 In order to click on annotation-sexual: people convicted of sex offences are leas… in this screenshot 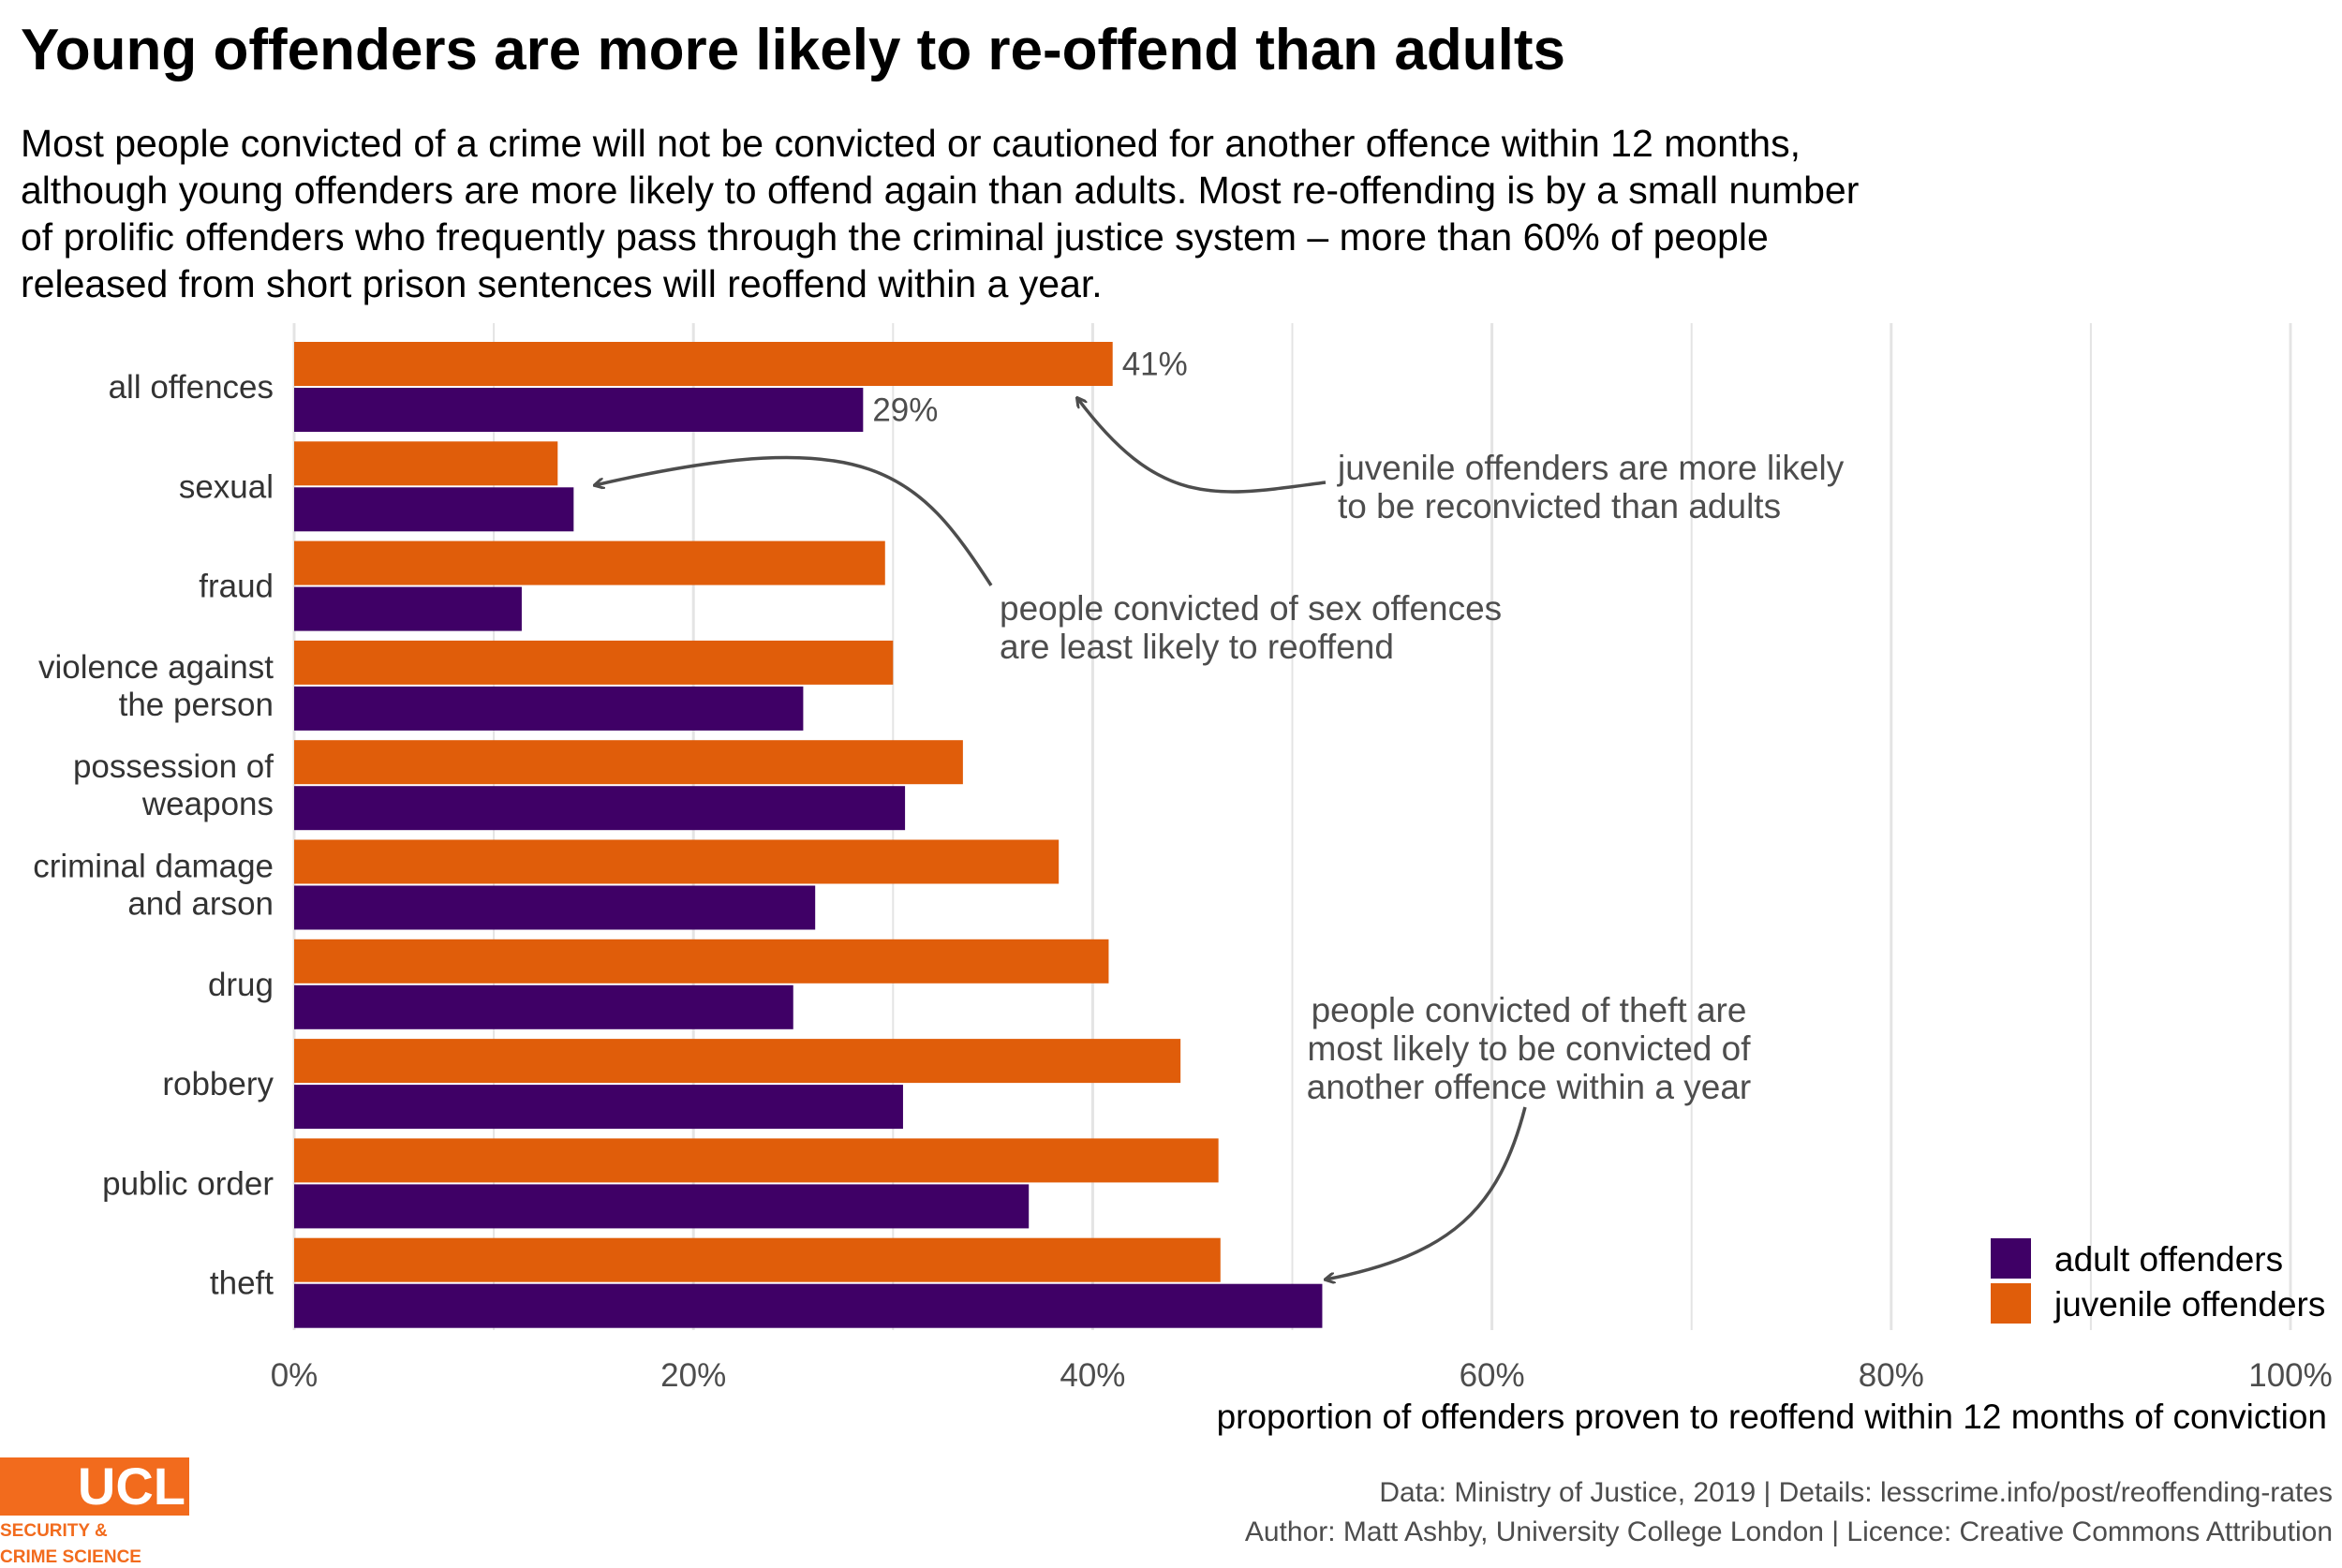, I will do `click(1251, 627)`.